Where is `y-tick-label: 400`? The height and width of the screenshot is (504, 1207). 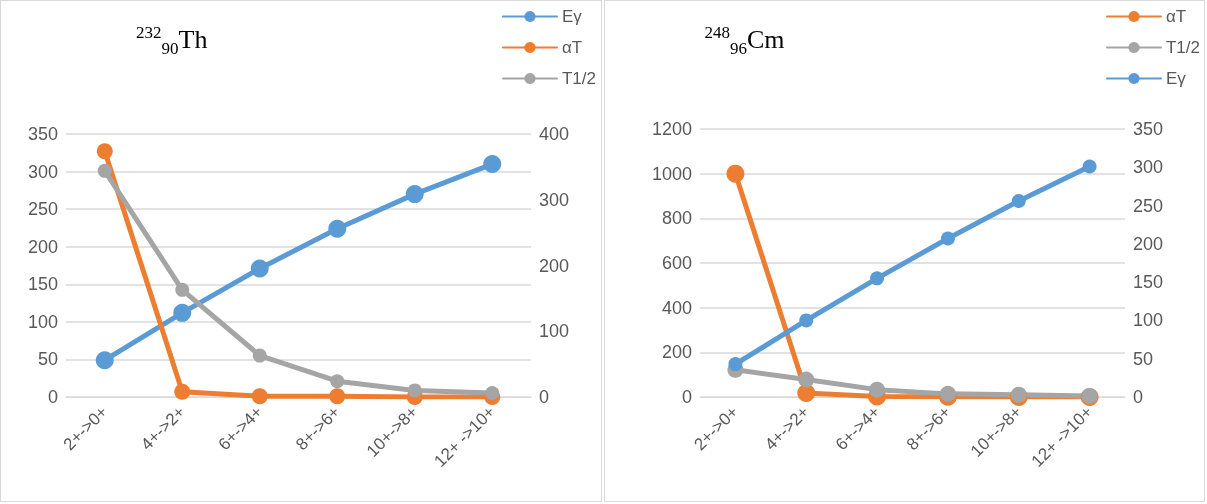
y-tick-label: 400 is located at coordinates (676, 307).